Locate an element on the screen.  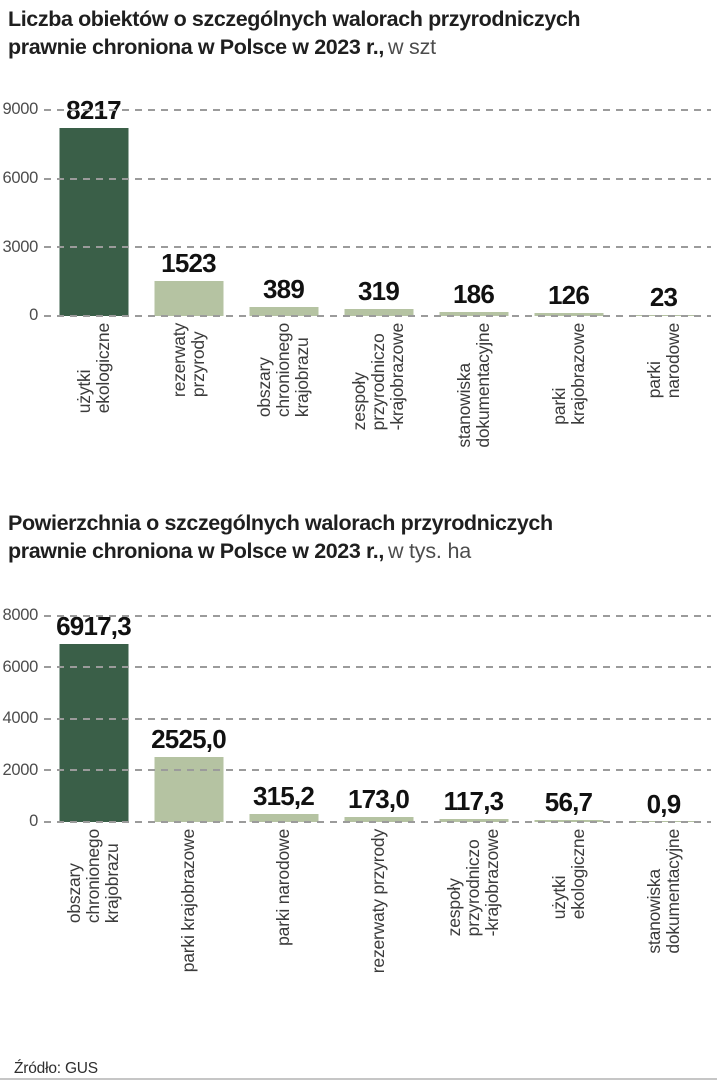
value-label: 0,9 is located at coordinates (664, 803).